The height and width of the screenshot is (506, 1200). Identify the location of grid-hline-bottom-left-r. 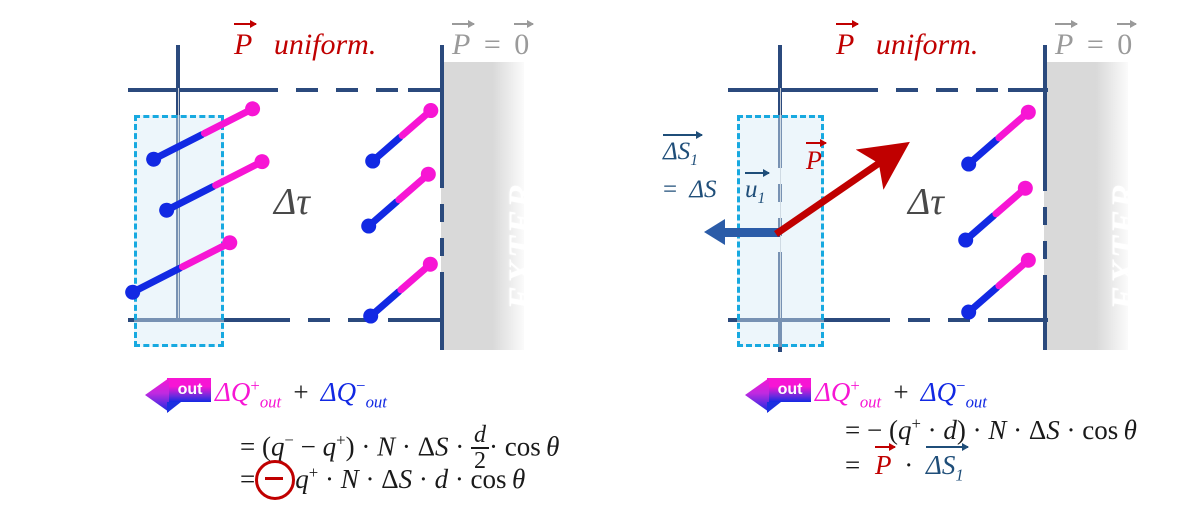
(798, 320).